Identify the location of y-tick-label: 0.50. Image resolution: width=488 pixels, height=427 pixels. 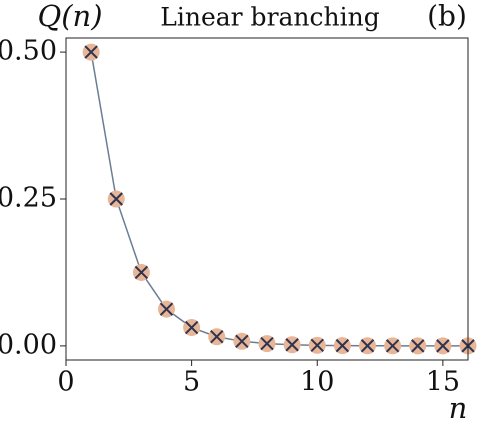
(28, 51).